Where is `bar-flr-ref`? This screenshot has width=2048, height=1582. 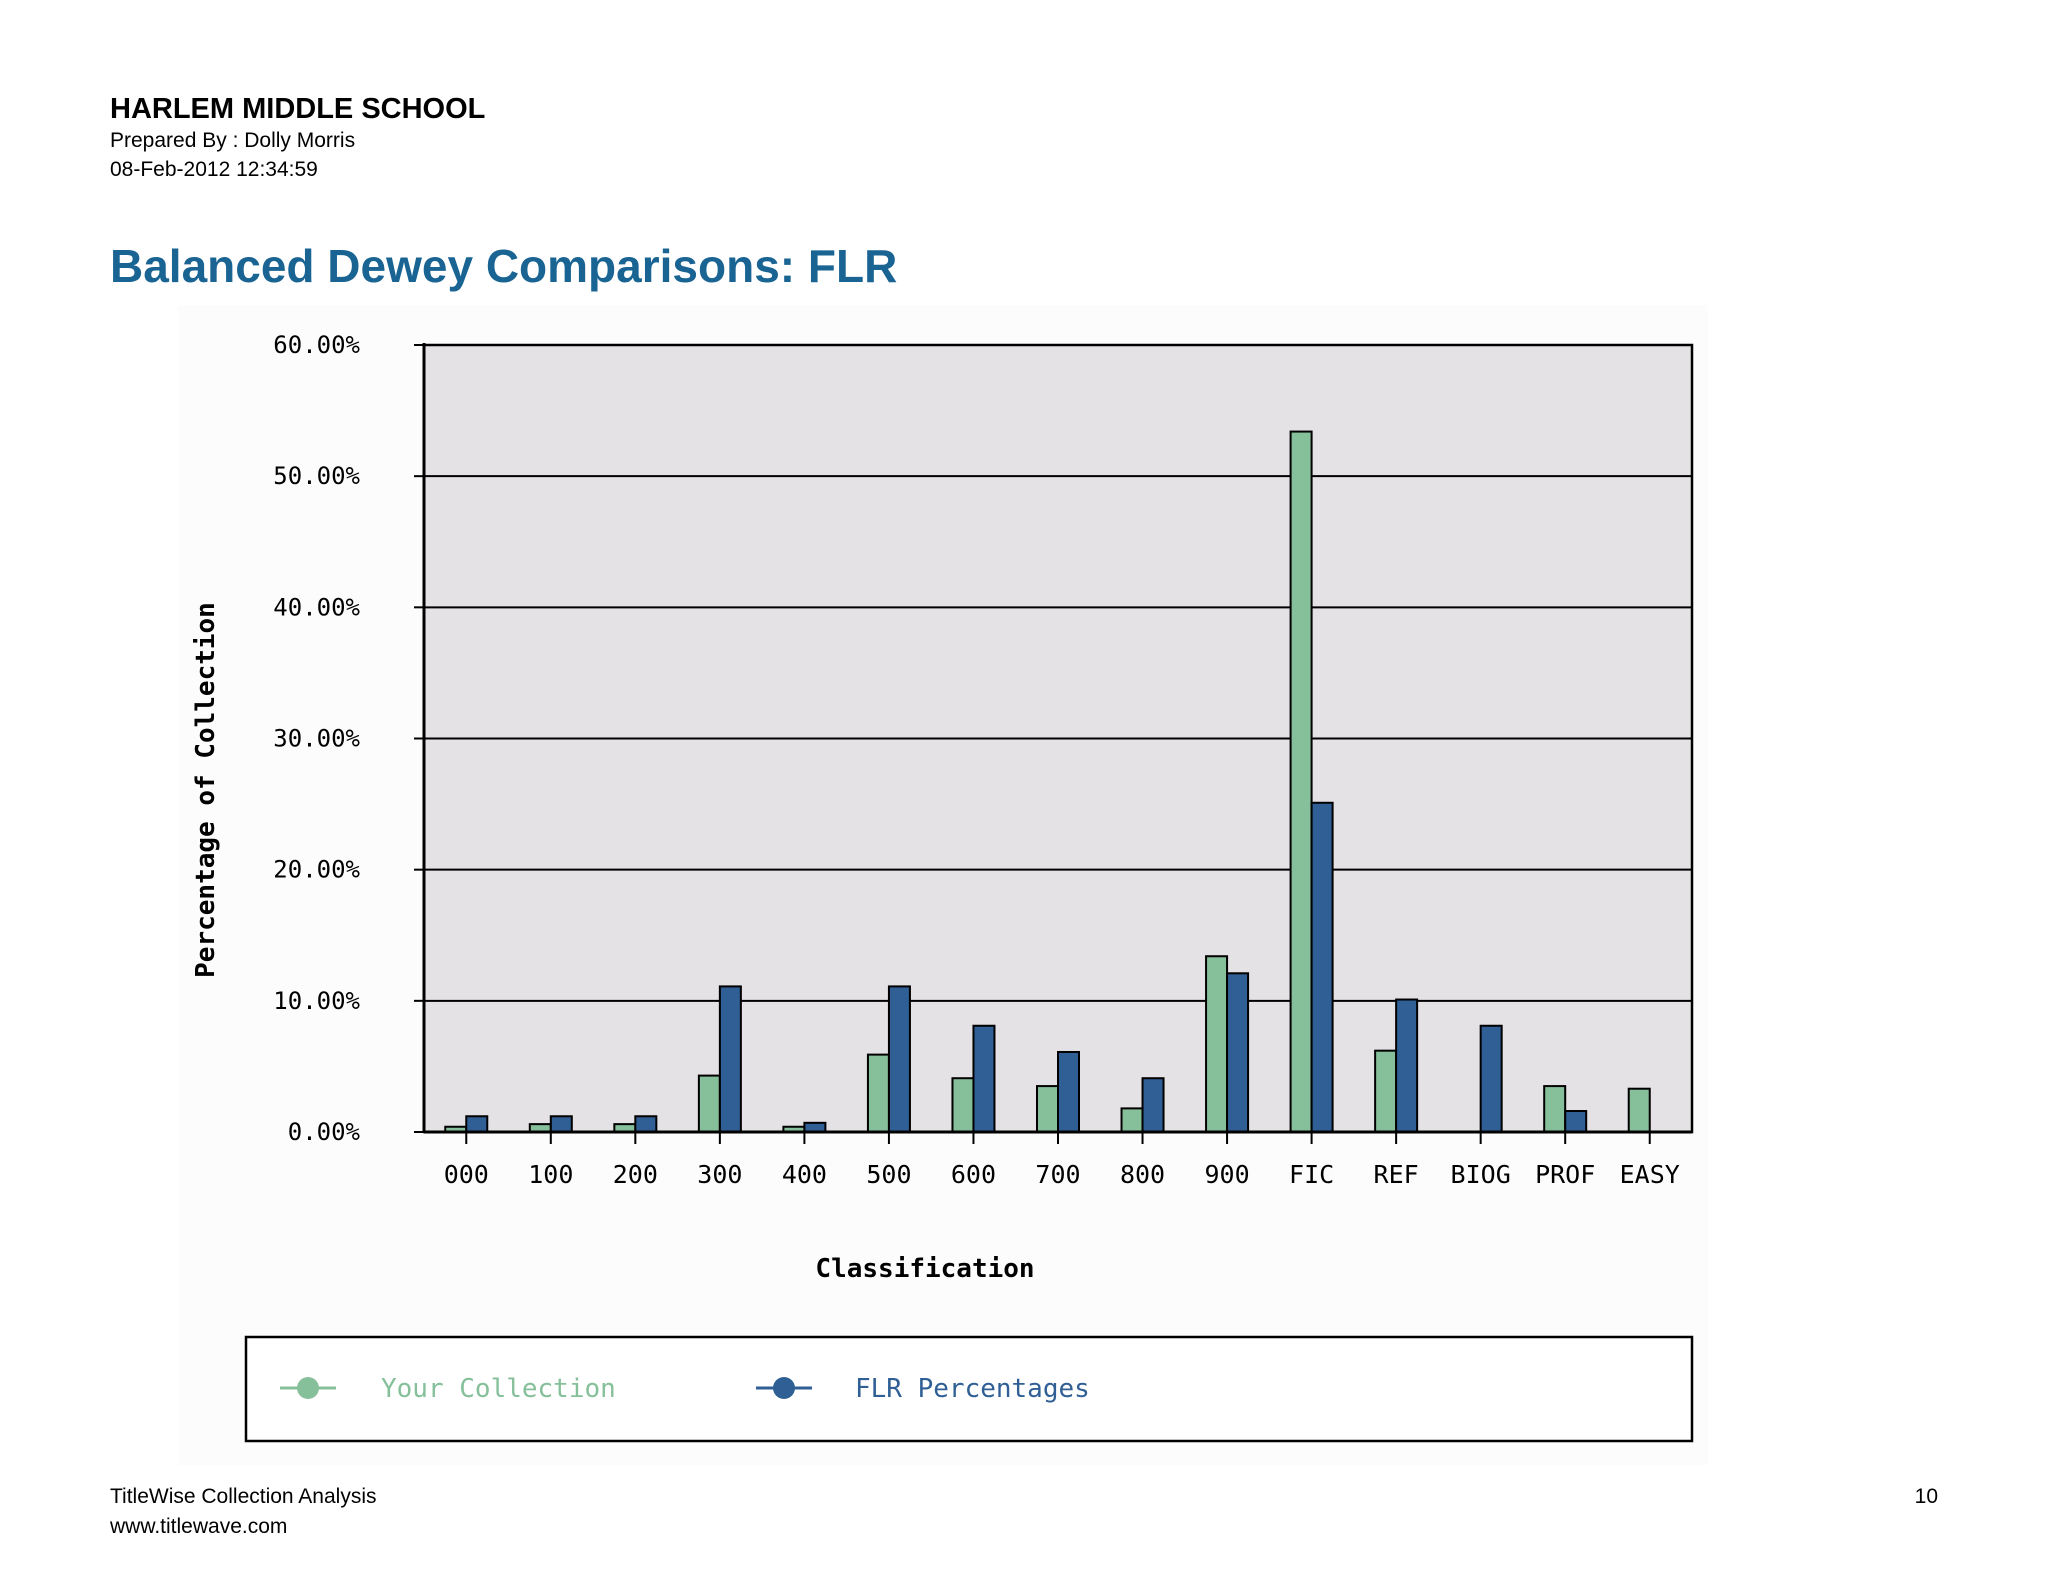
bar-flr-ref is located at coordinates (1407, 1065).